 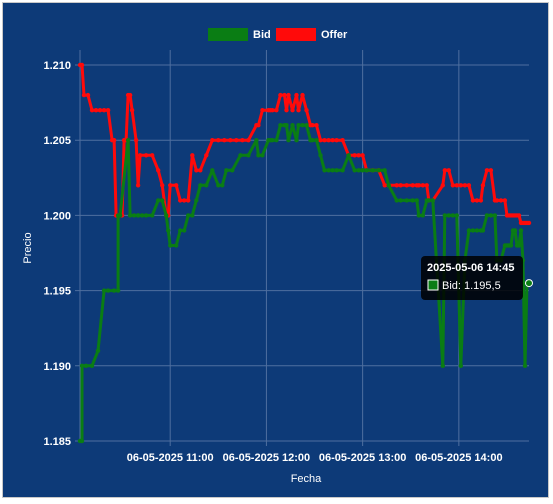 I want to click on legend-item-bid: Bid, so click(x=239, y=34).